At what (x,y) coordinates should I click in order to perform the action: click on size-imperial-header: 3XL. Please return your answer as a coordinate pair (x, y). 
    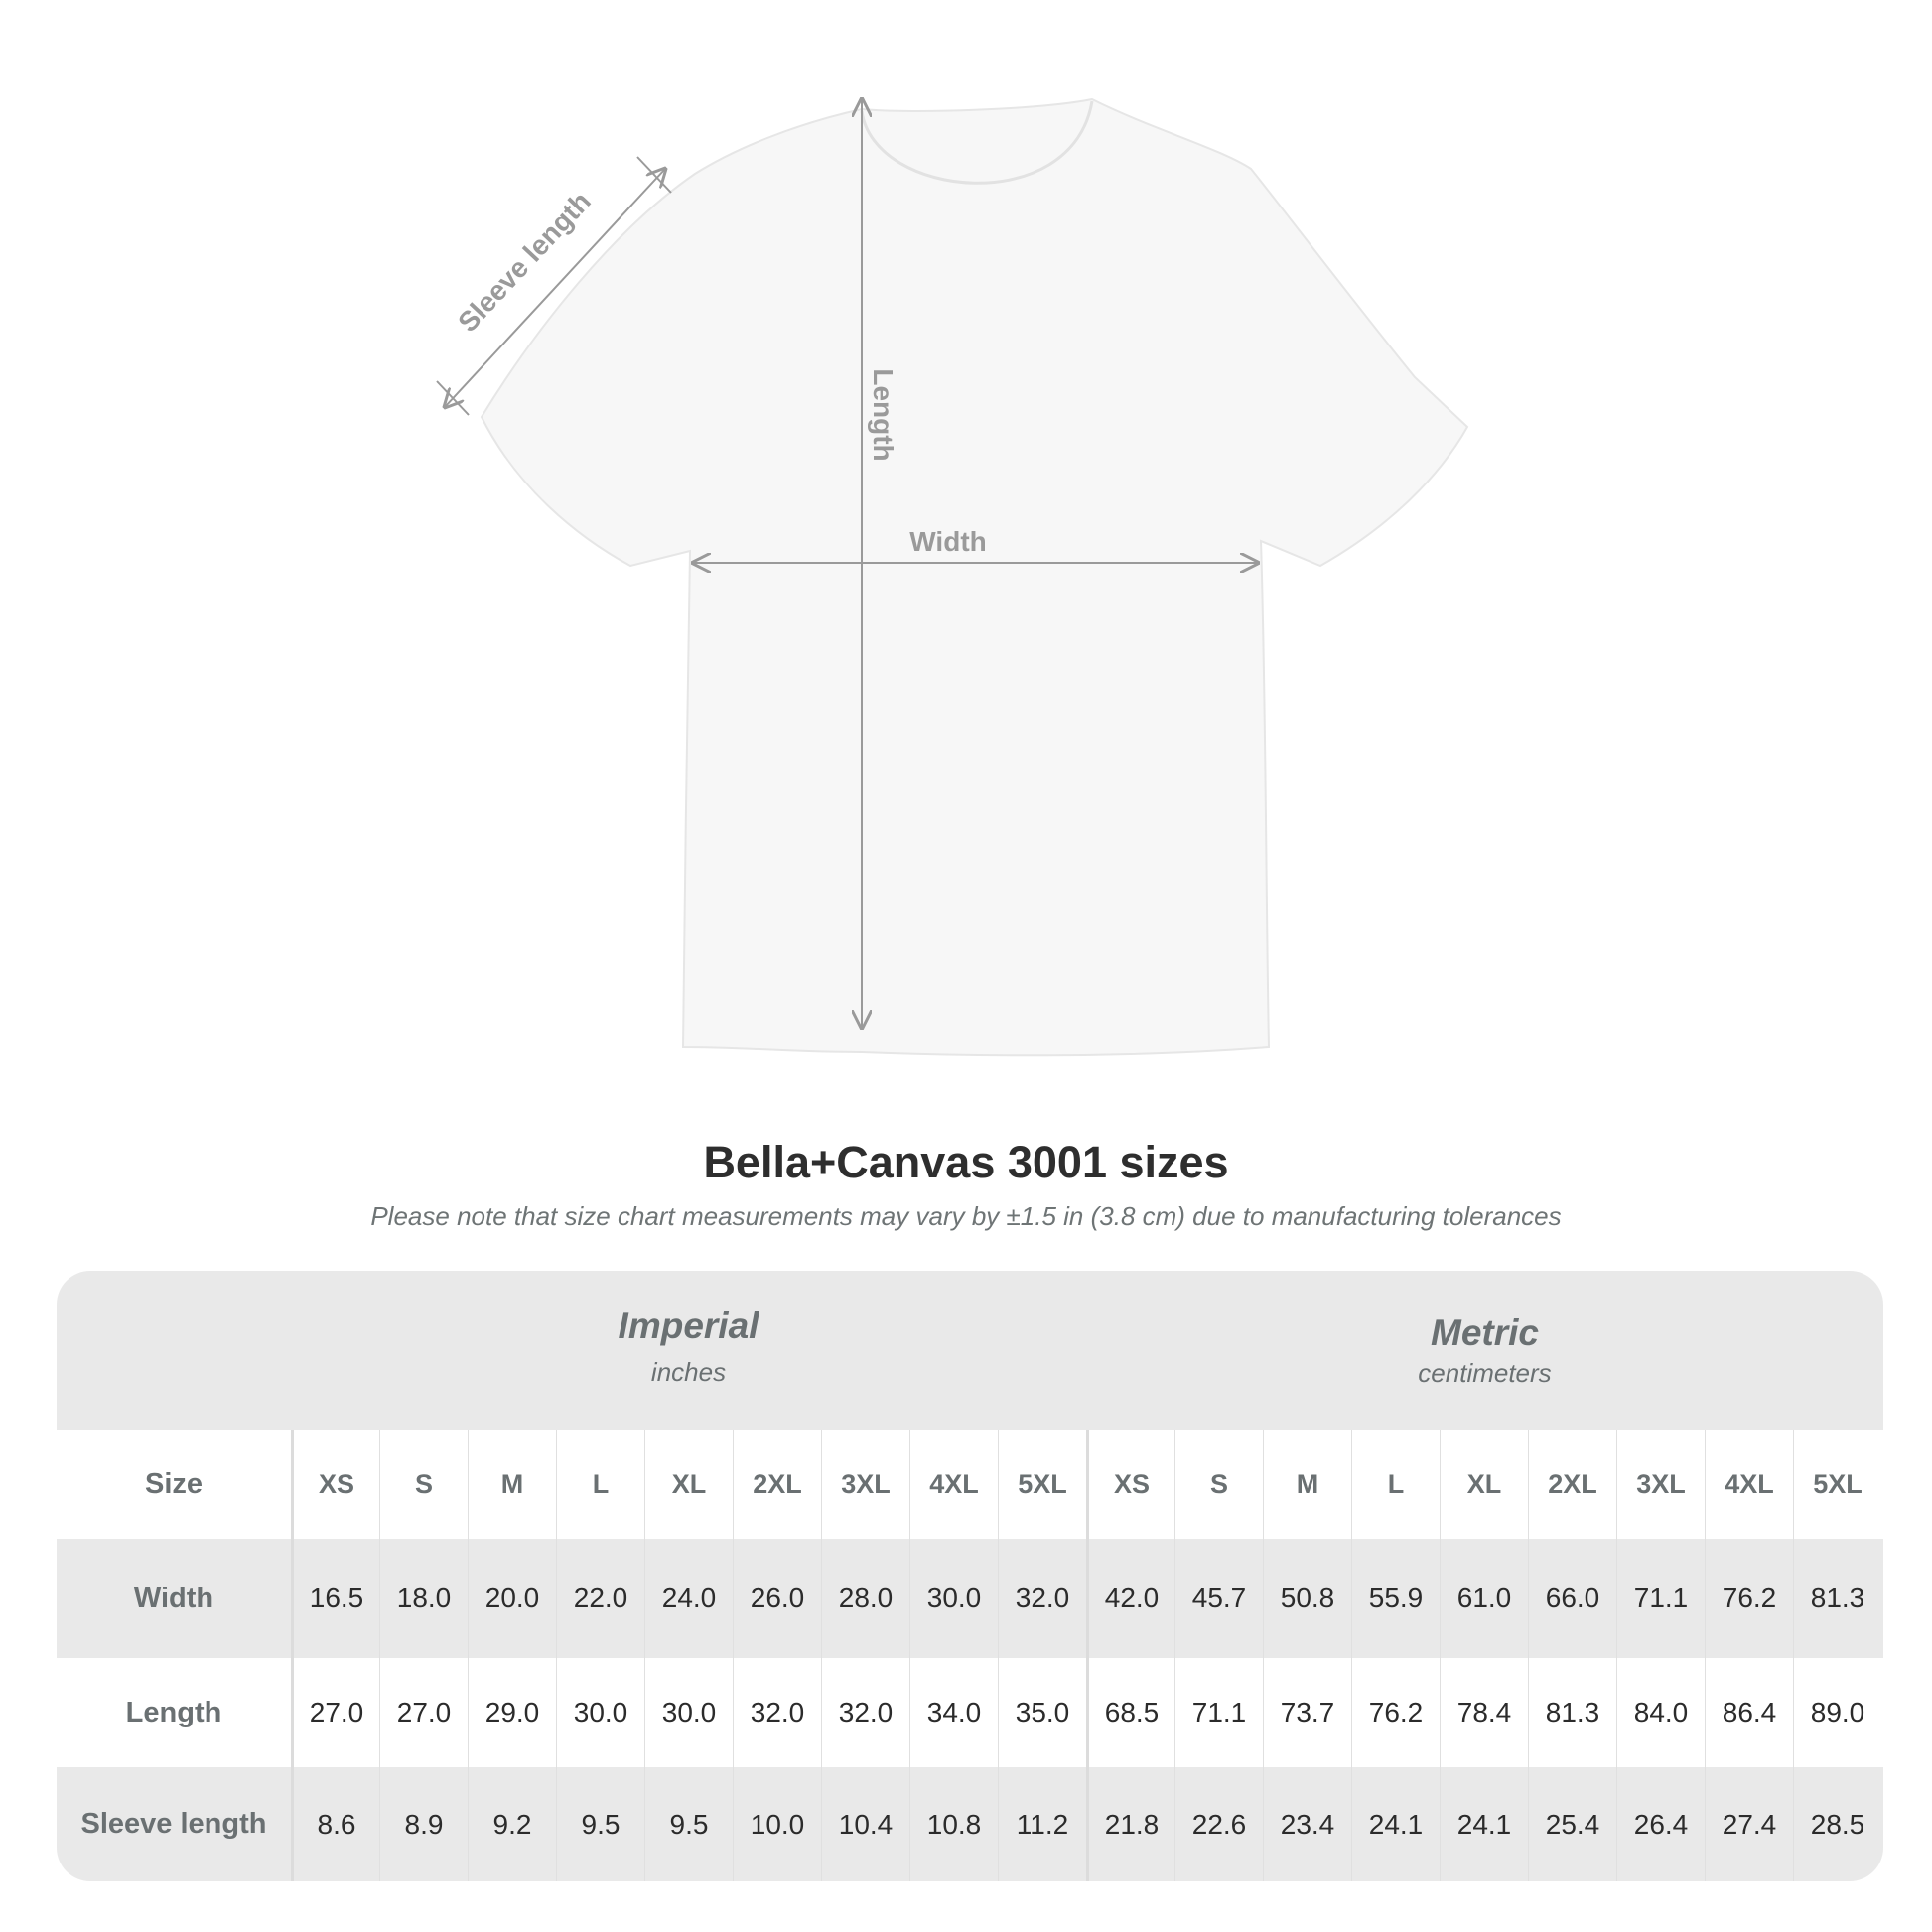
    Looking at the image, I should click on (865, 1485).